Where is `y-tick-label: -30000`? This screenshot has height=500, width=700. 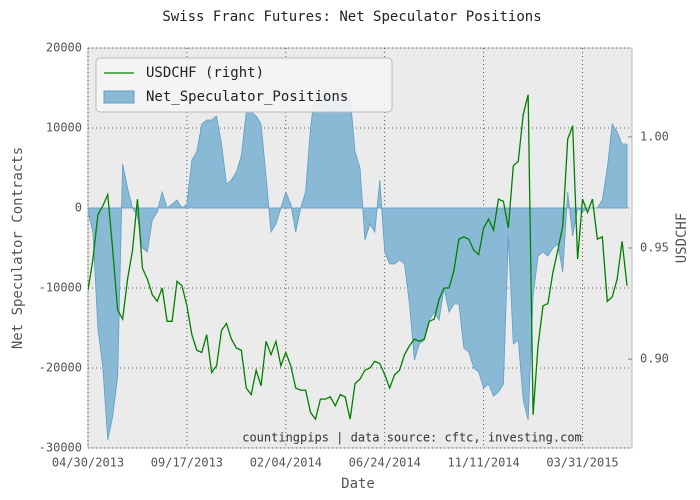
y-tick-label: -30000 is located at coordinates (60, 448).